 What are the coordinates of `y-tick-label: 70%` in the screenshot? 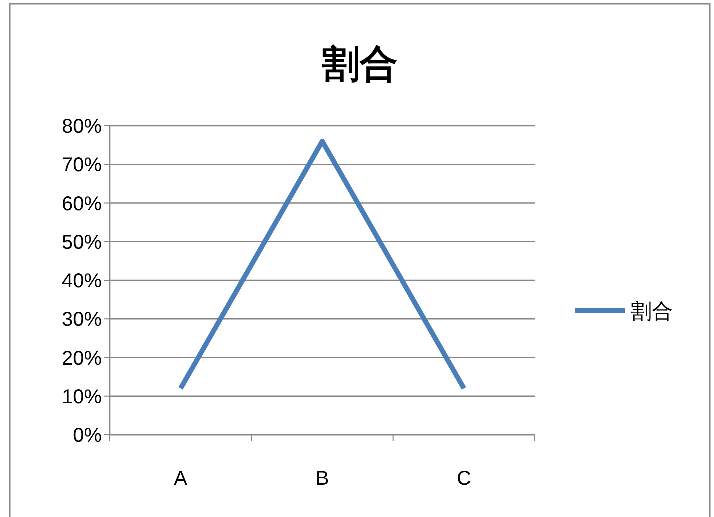 It's located at (82, 165).